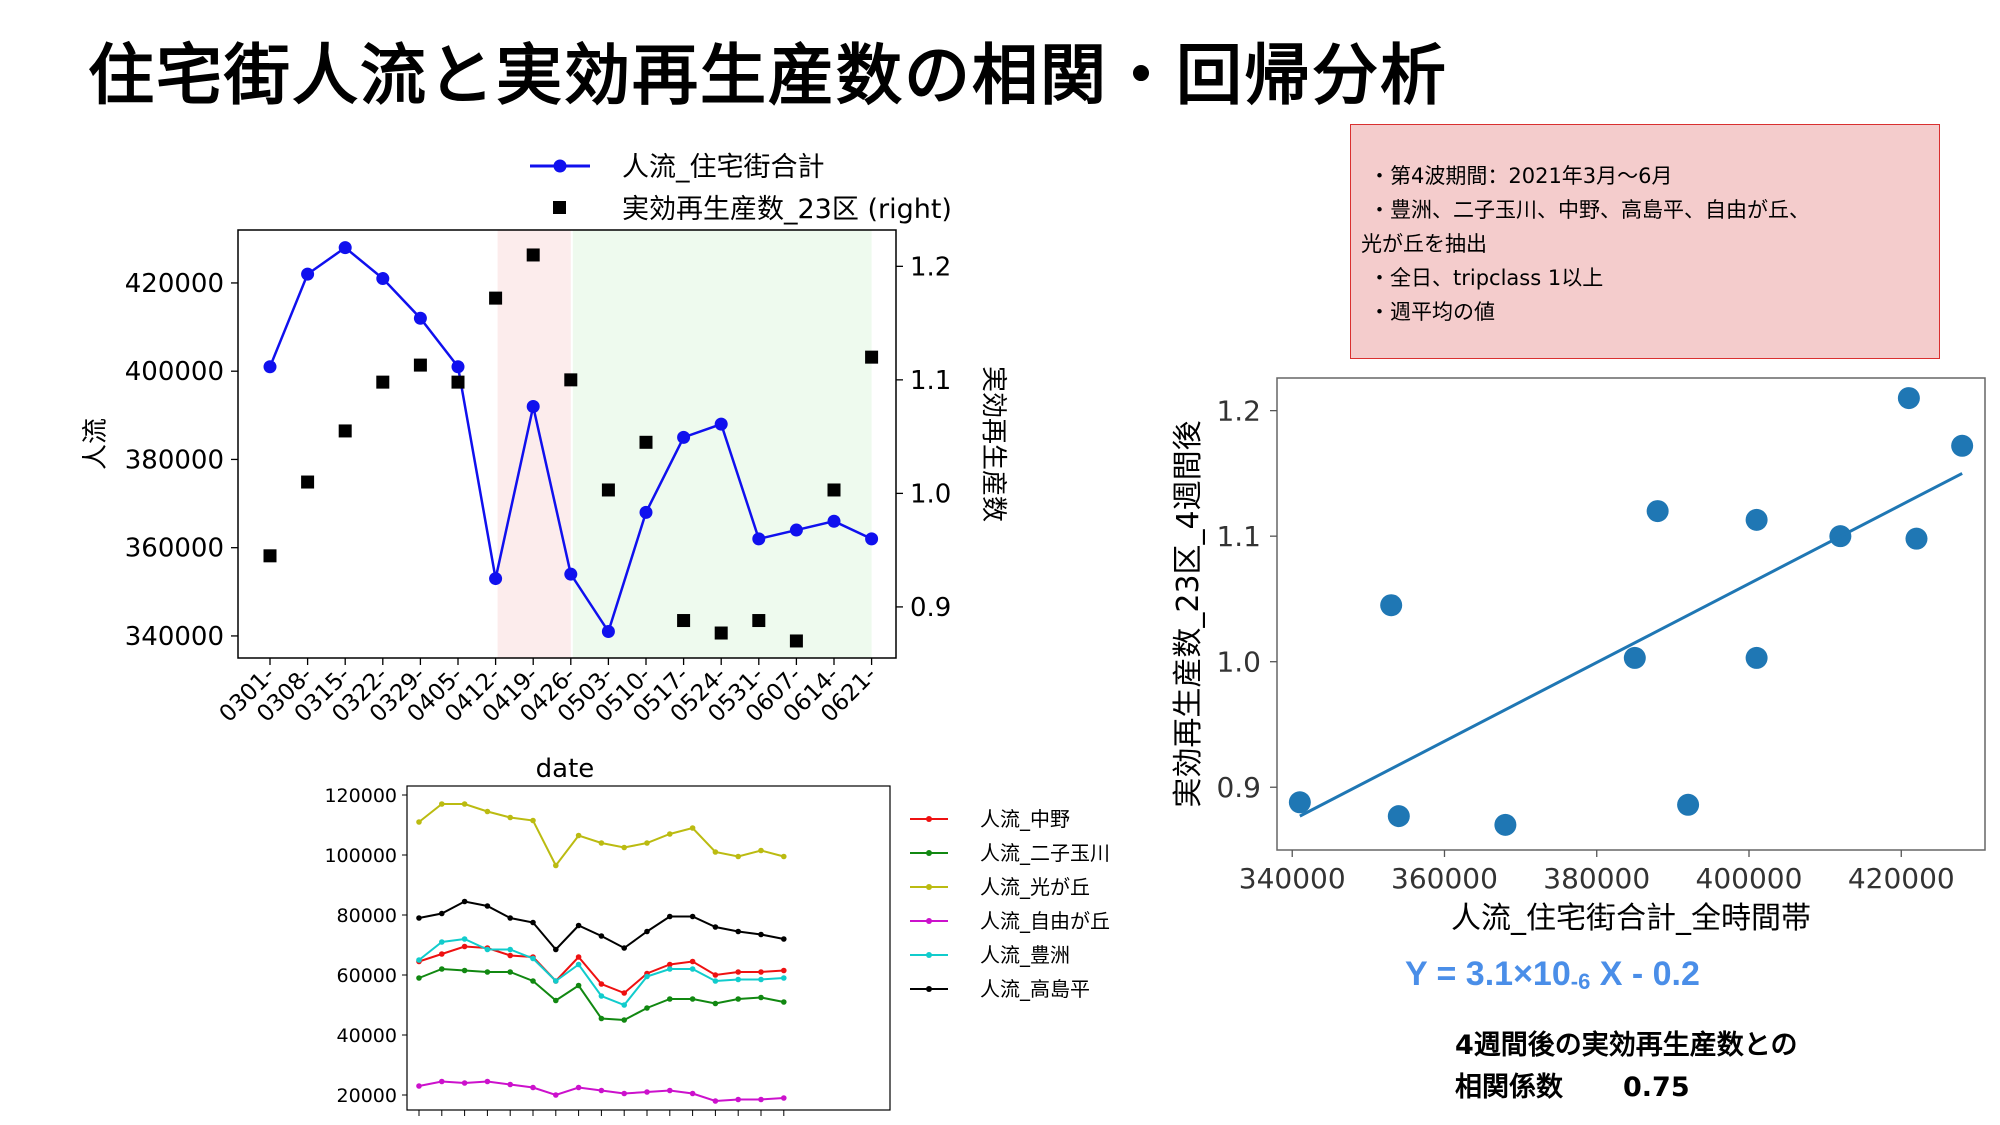 Image resolution: width=2000 pixels, height=1125 pixels. Describe the element at coordinates (174, 460) in the screenshot. I see `y-tick-label: 380000` at that location.